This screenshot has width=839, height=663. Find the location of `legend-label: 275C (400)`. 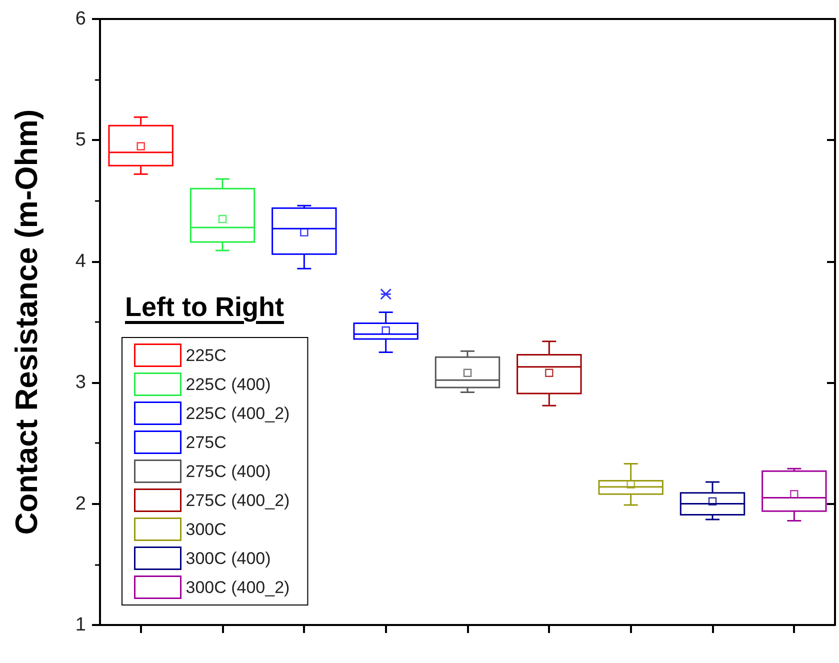

legend-label: 275C (400) is located at coordinates (228, 471).